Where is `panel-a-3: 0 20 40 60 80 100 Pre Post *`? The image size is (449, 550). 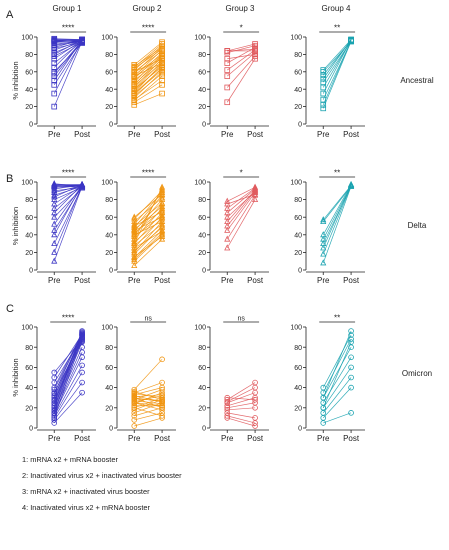
panel-a-3: 0 20 40 60 80 100 Pre Post * is located at coordinates (231, 81).